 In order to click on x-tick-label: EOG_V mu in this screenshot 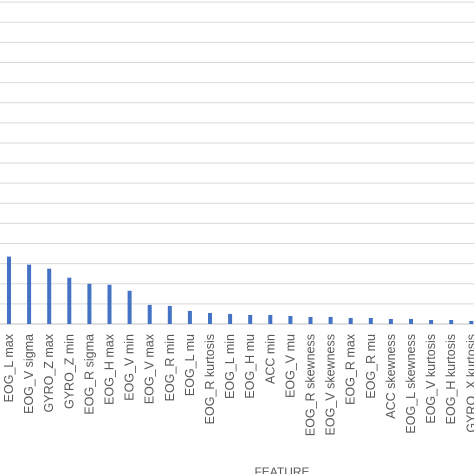, I will do `click(290, 366)`.